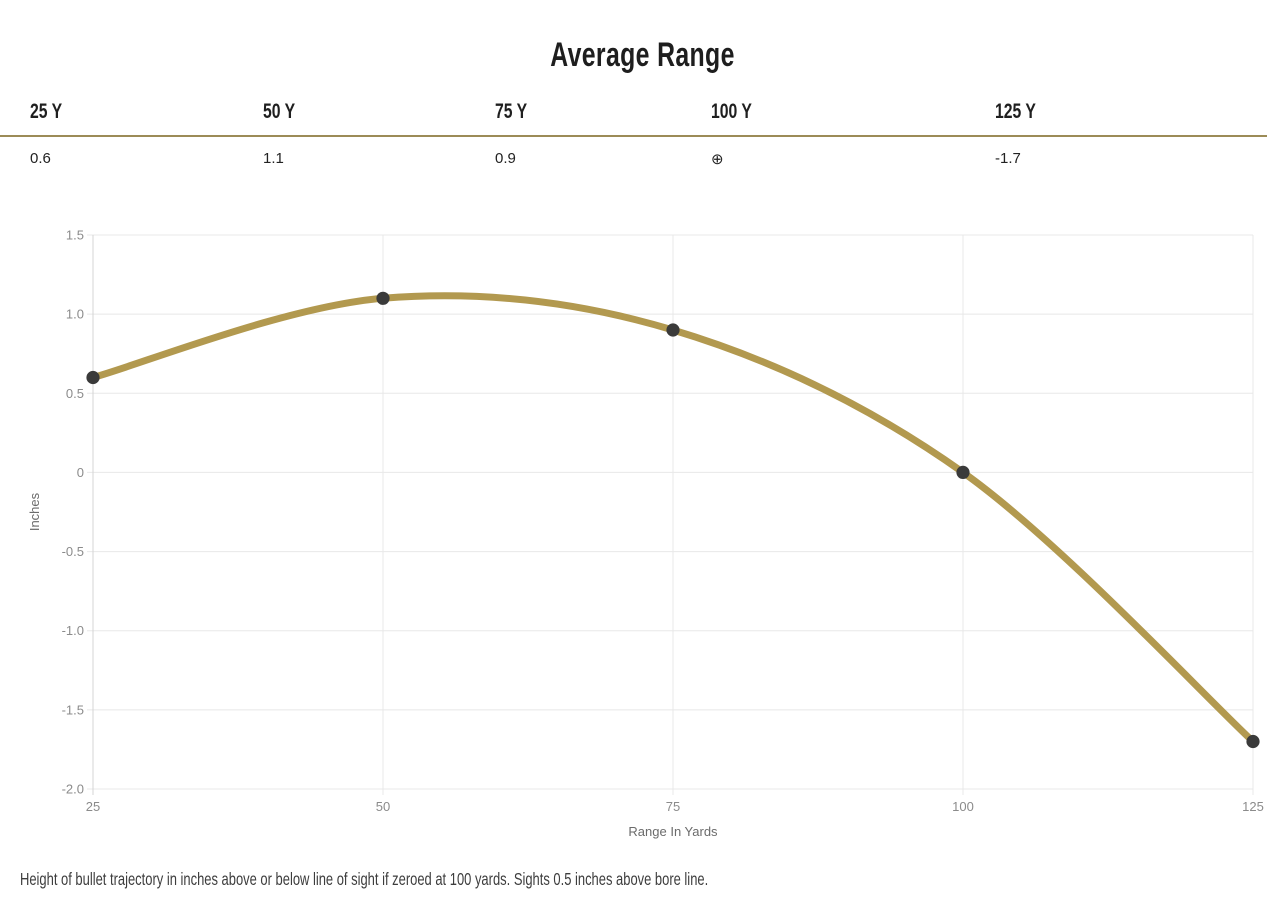 Image resolution: width=1285 pixels, height=899 pixels. Describe the element at coordinates (73, 709) in the screenshot. I see `y-tick-label: -1.5` at that location.